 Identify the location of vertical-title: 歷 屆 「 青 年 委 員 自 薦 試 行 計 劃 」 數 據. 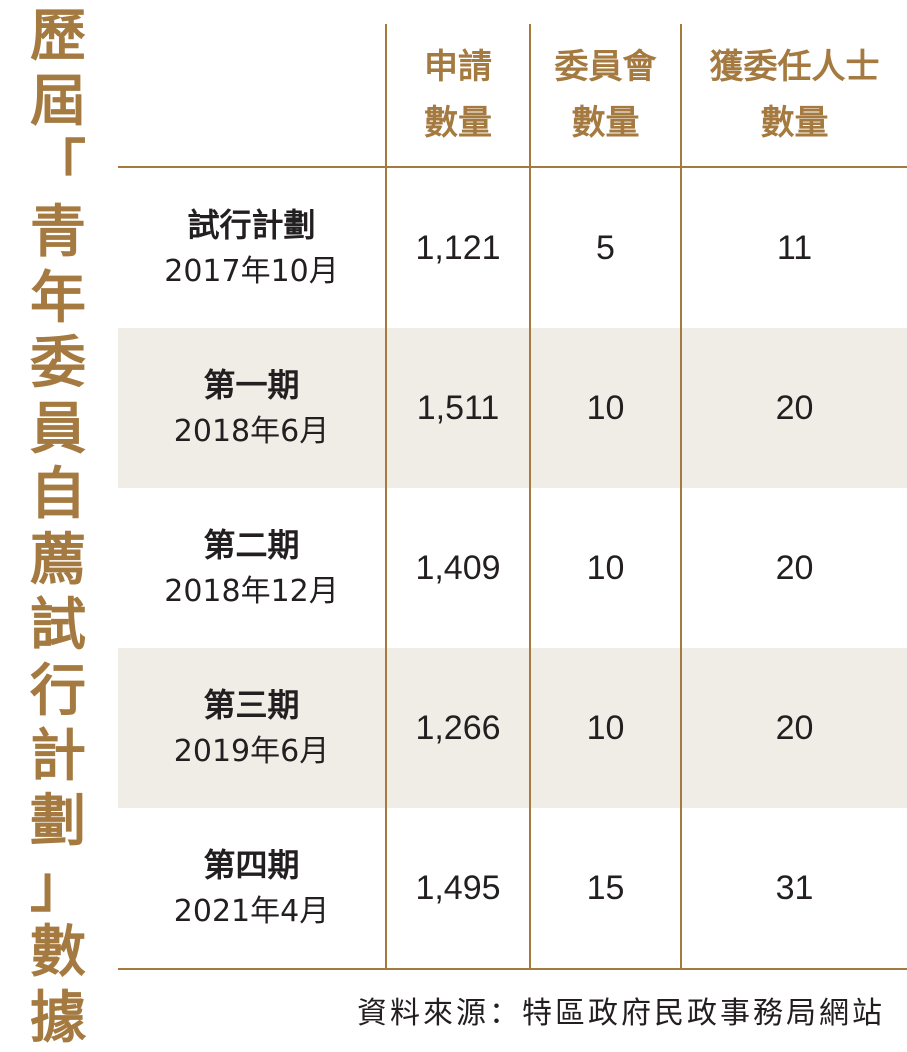
(58, 528).